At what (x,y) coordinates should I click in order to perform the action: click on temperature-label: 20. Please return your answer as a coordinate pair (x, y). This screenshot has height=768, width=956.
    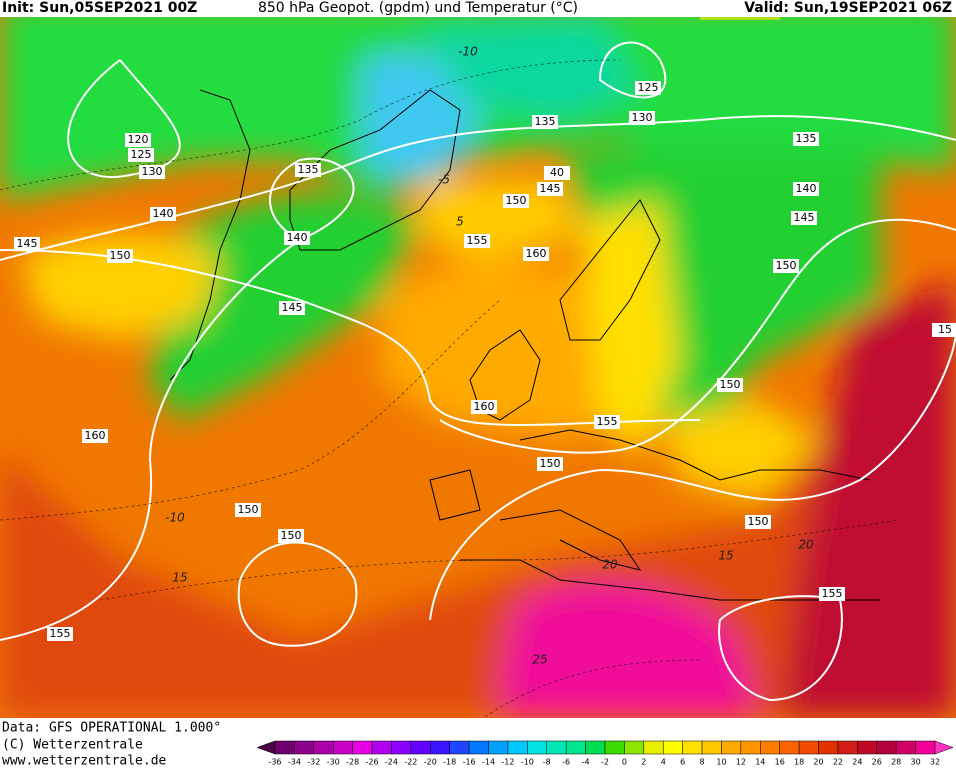
    Looking at the image, I should click on (806, 545).